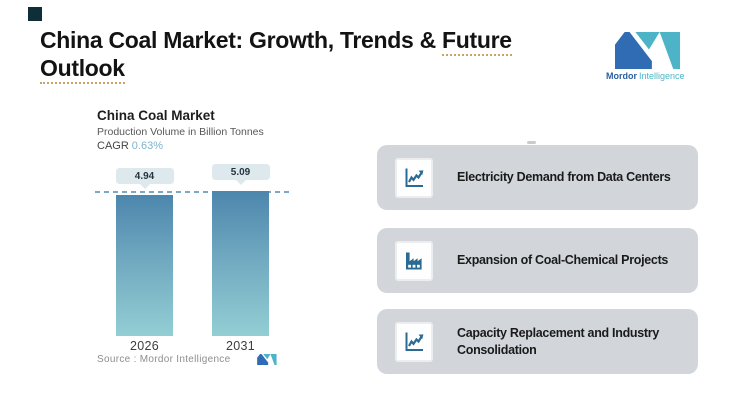  Describe the element at coordinates (144, 260) in the screenshot. I see `bar-2026: 4.94 2026` at that location.